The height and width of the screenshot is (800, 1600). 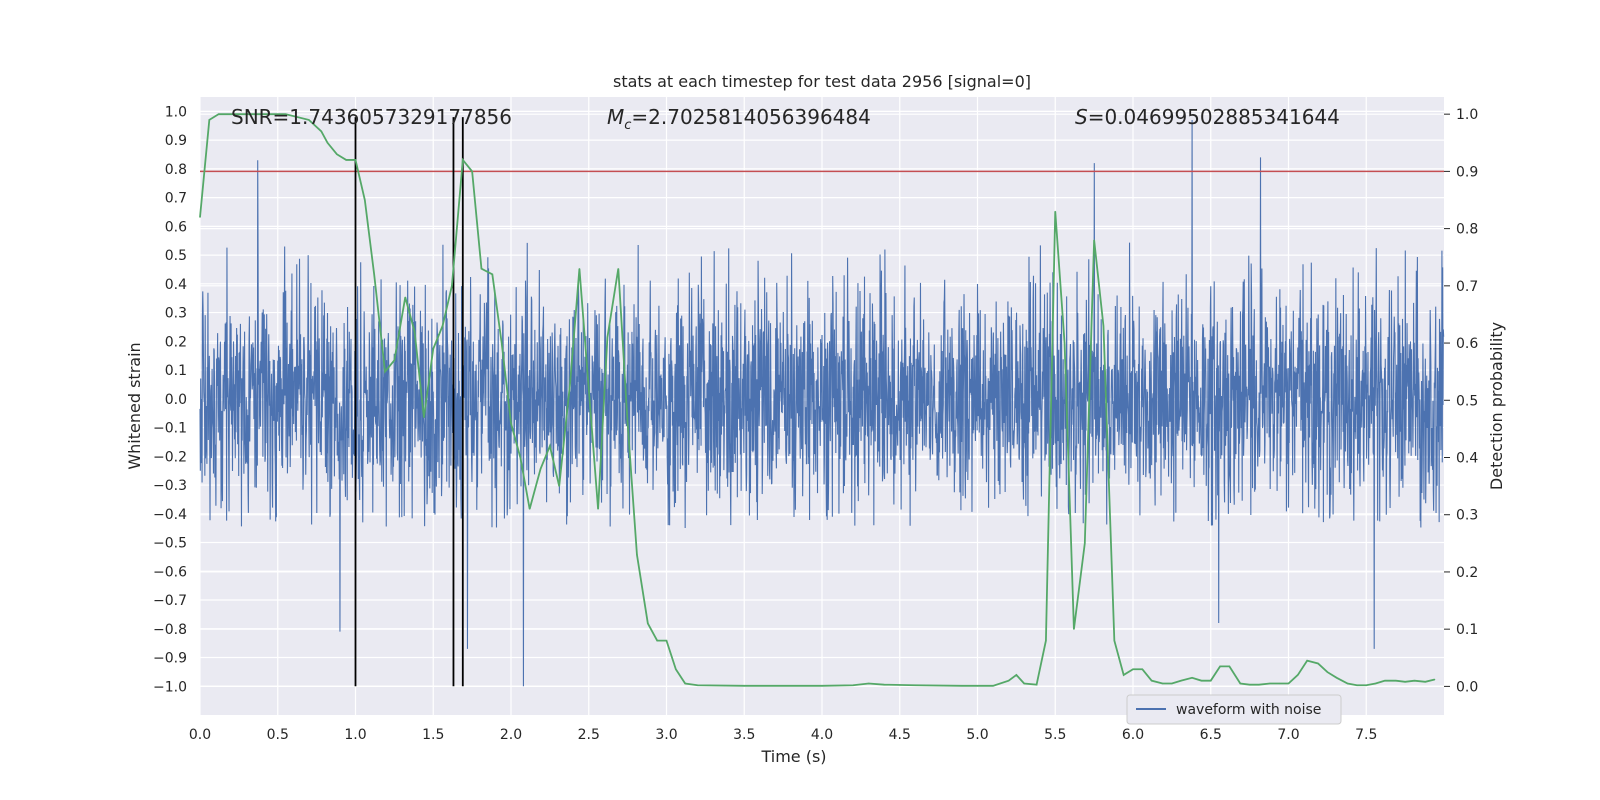 I want to click on y-axis-label: Whitened strain, so click(x=134, y=405).